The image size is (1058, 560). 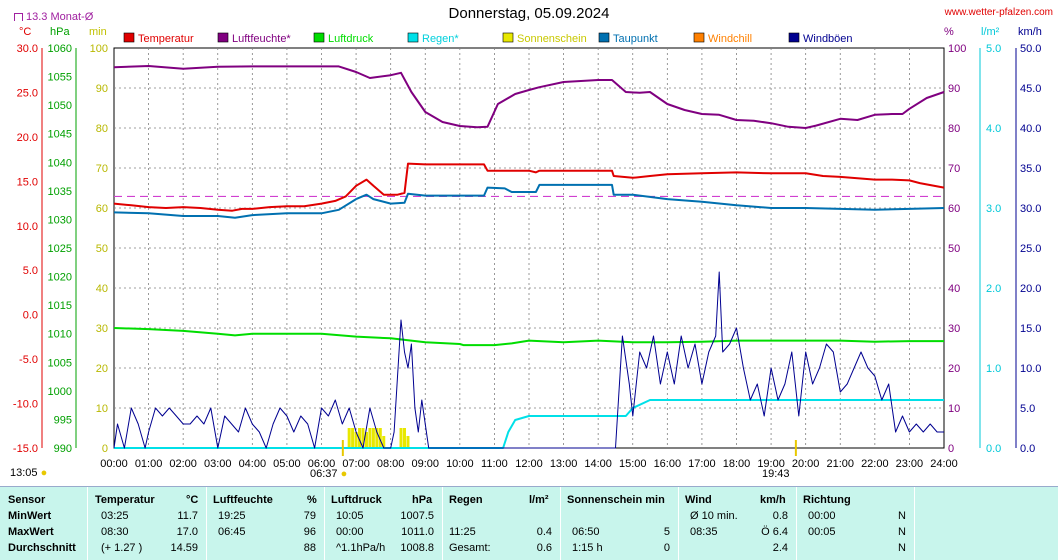 What do you see at coordinates (30, 316) in the screenshot?
I see `tick-label-temp: 0.0` at bounding box center [30, 316].